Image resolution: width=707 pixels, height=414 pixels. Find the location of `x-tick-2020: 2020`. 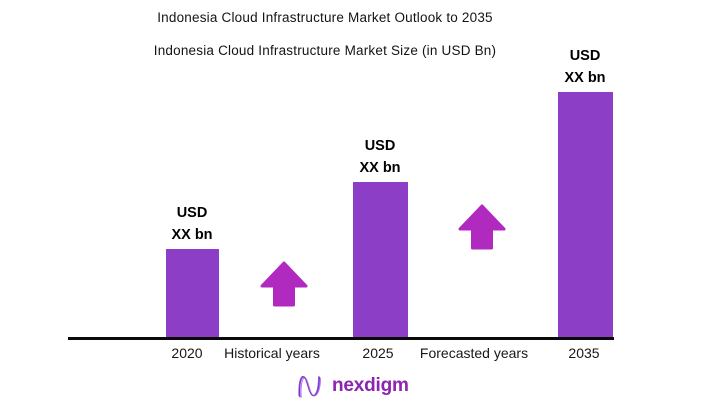

x-tick-2020: 2020 is located at coordinates (187, 353).